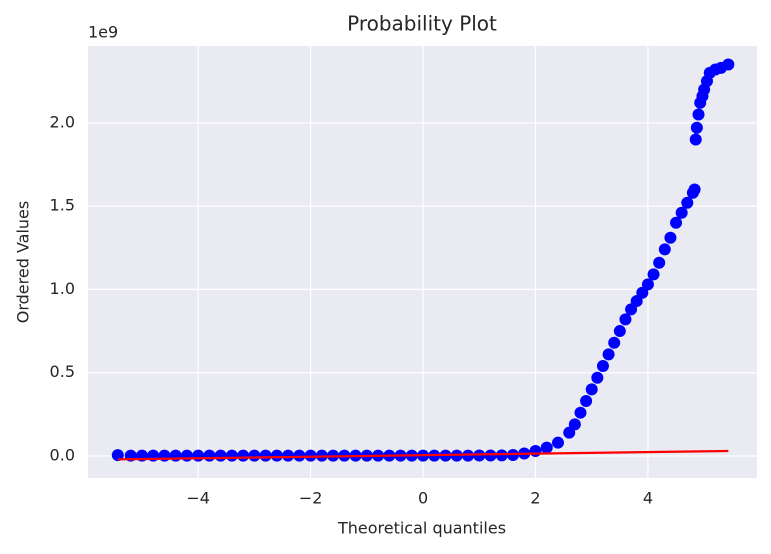 This screenshot has width=771, height=554. I want to click on x-tick-label: −2, so click(311, 498).